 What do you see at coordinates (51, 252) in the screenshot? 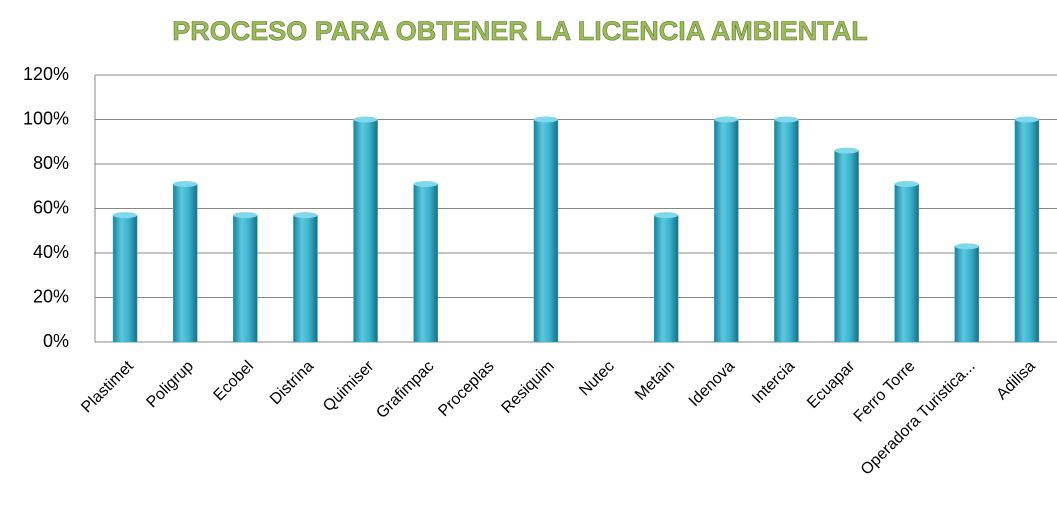
I see `y-tick-label: 40%` at bounding box center [51, 252].